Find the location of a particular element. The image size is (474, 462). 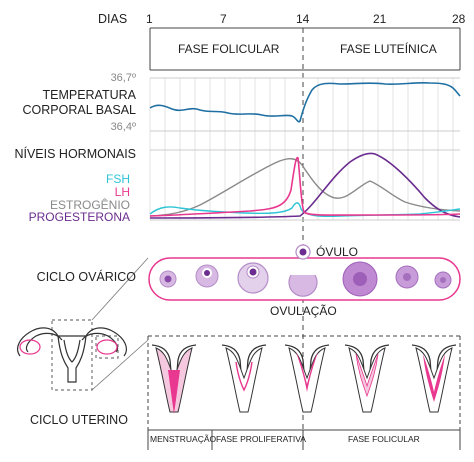

ovulation-label: OVULAÇÃO is located at coordinates (303, 311).